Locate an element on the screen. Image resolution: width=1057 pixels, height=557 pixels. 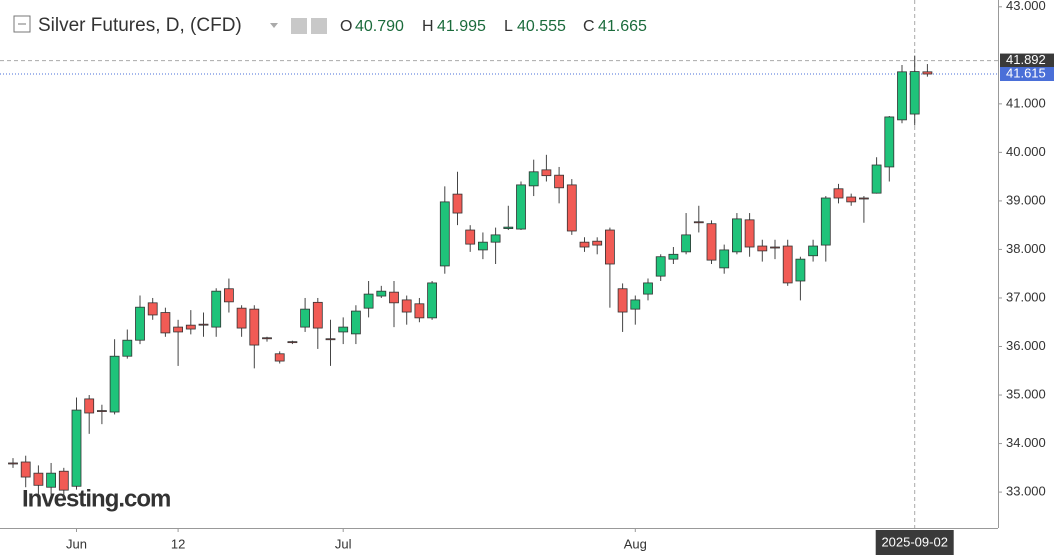
ohlc-value: 40.555 is located at coordinates (541, 26).